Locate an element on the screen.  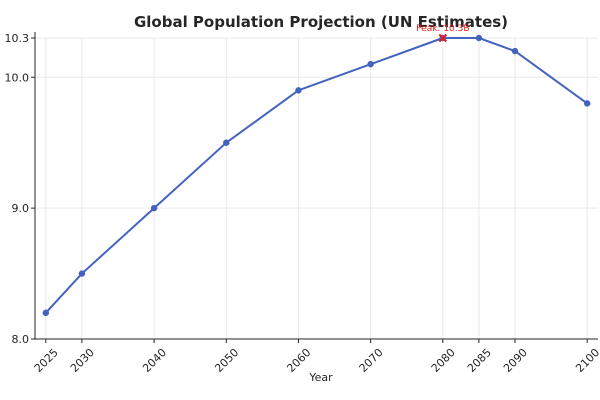
x-tick-label: 2085 is located at coordinates (479, 360).